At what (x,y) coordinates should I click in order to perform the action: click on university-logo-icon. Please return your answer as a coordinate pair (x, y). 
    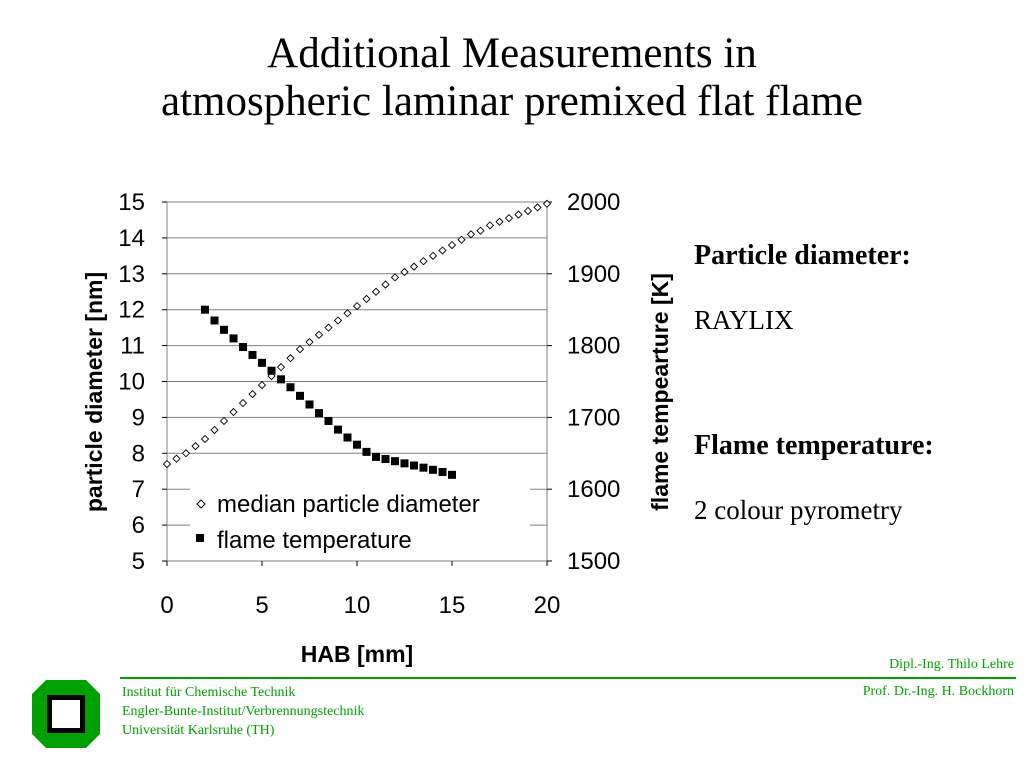
    Looking at the image, I should click on (66, 714).